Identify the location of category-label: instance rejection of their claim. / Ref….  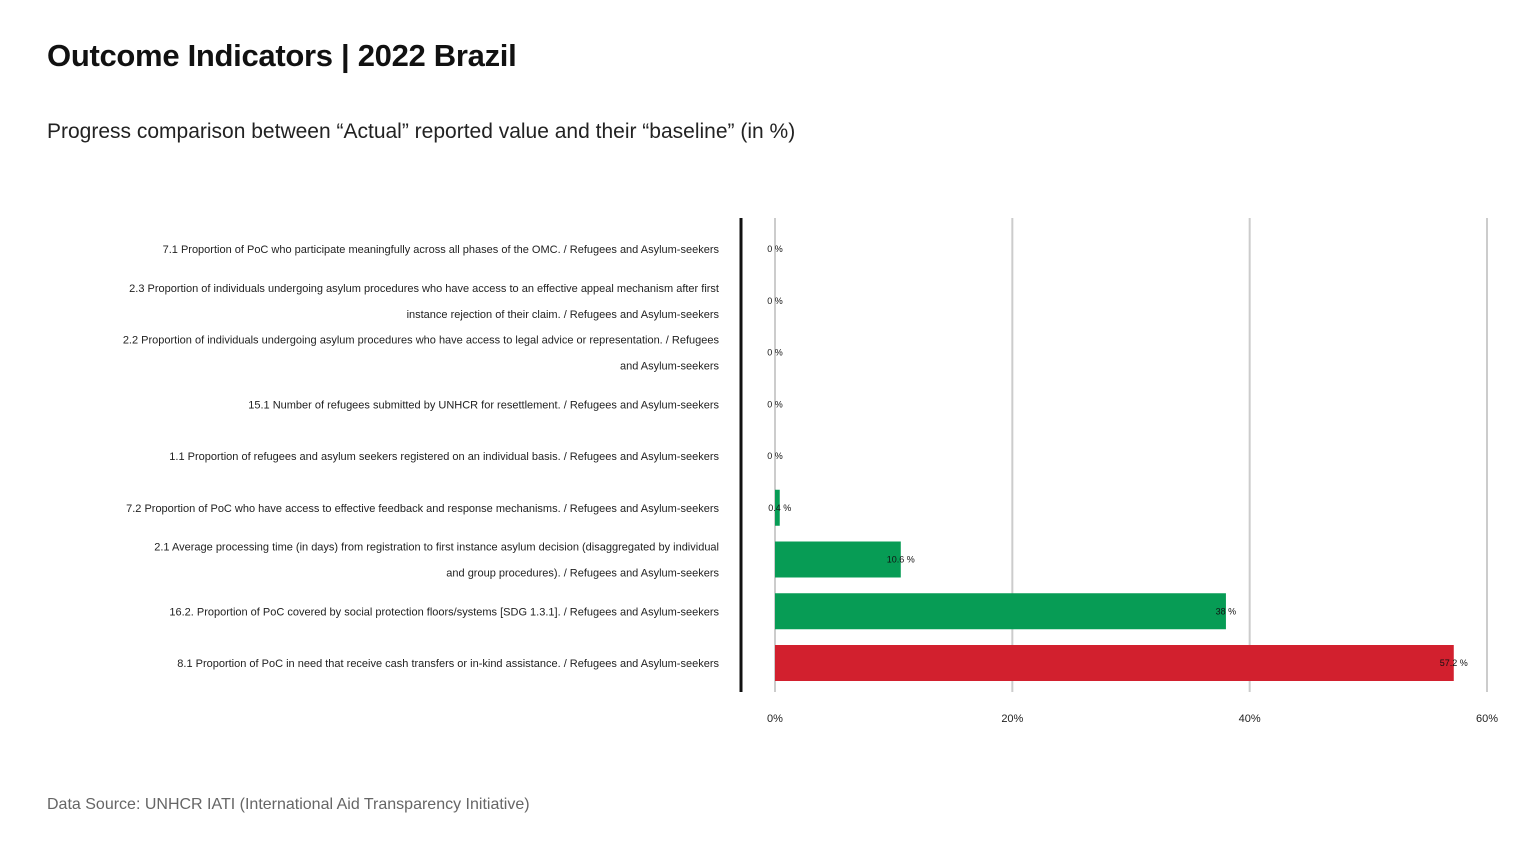
(563, 315).